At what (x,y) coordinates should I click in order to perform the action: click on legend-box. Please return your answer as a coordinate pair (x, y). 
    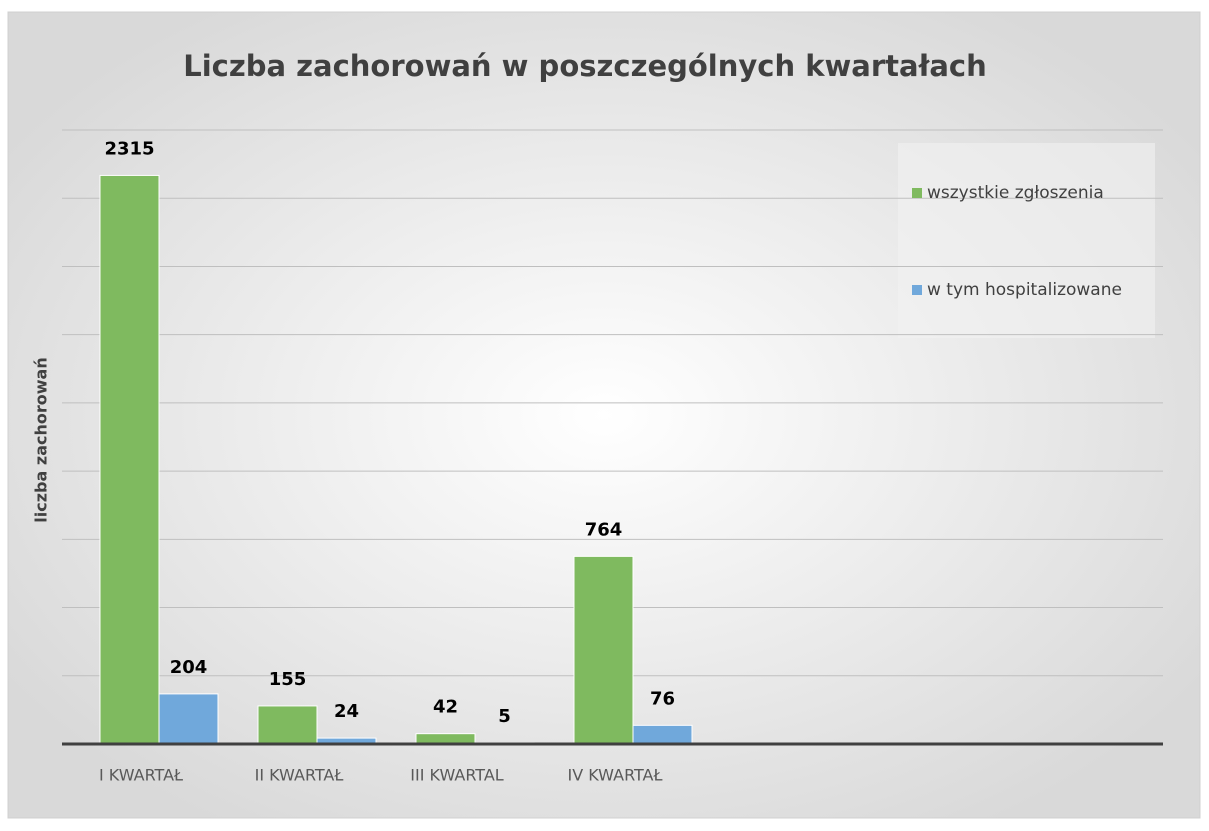
    Looking at the image, I should click on (1026, 240).